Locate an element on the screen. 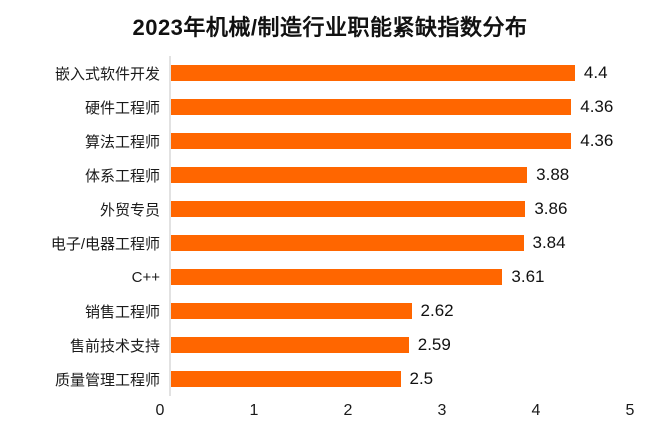 Image resolution: width=666 pixels, height=438 pixels. bar-track: 2.62 is located at coordinates (399, 311).